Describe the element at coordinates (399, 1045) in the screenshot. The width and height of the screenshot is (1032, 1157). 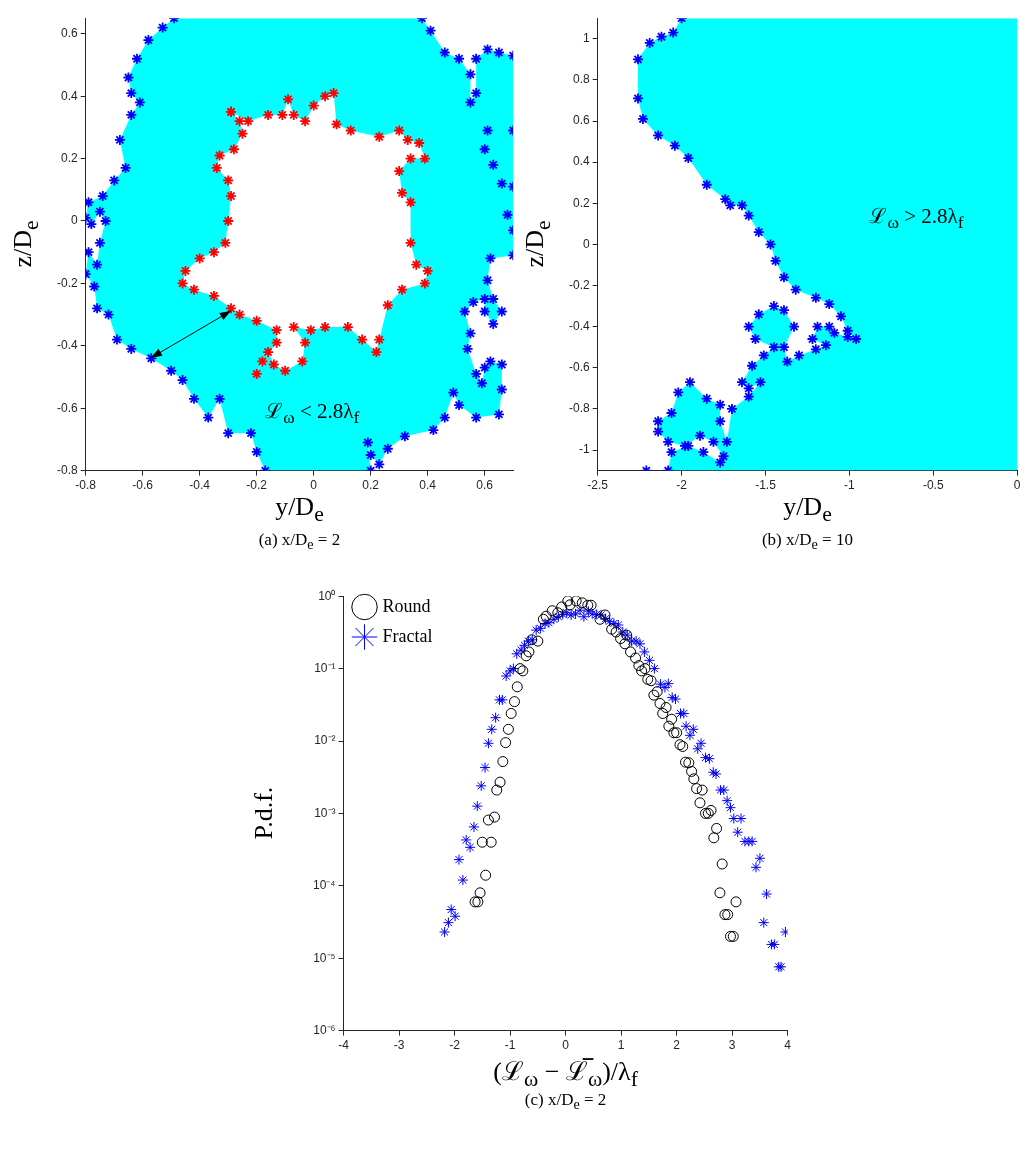
I see `x-tick-label: -3` at that location.